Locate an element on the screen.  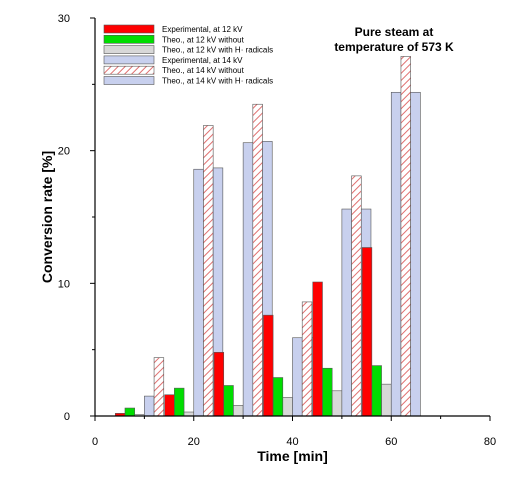
bar-s3-x40 is located at coordinates (287, 407).